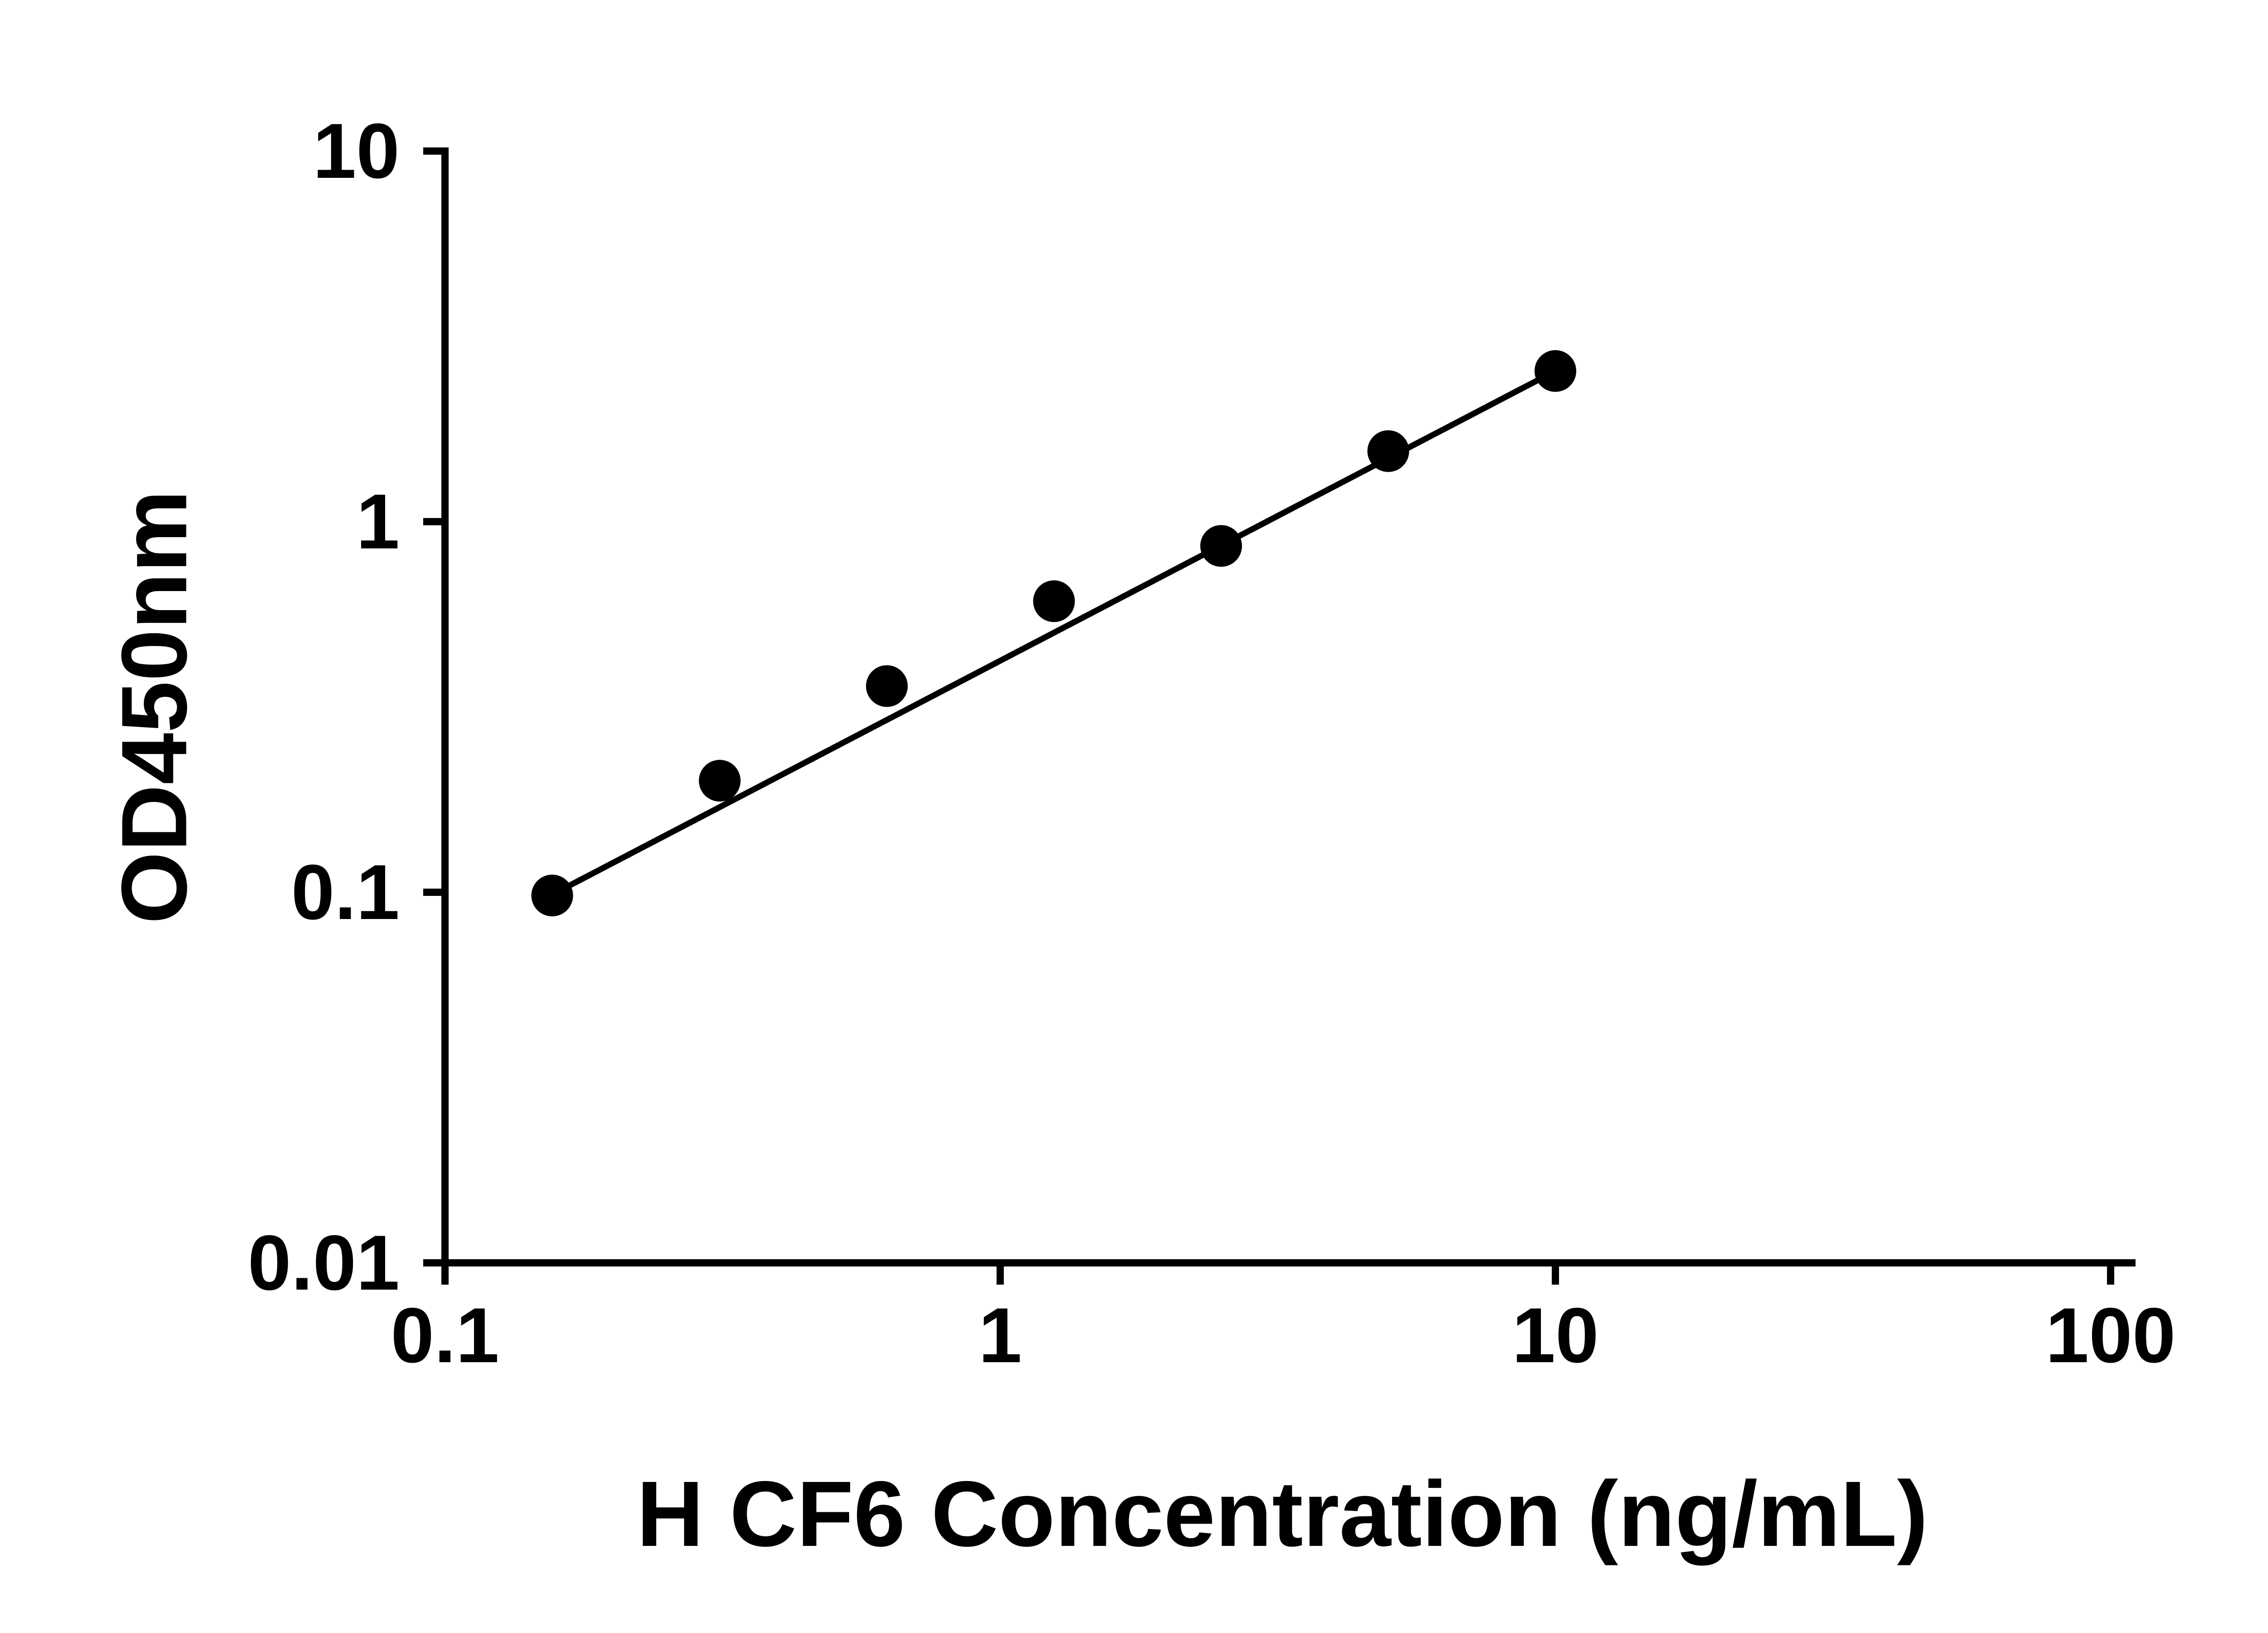  I want to click on x-tick-label: 1, so click(1000, 1335).